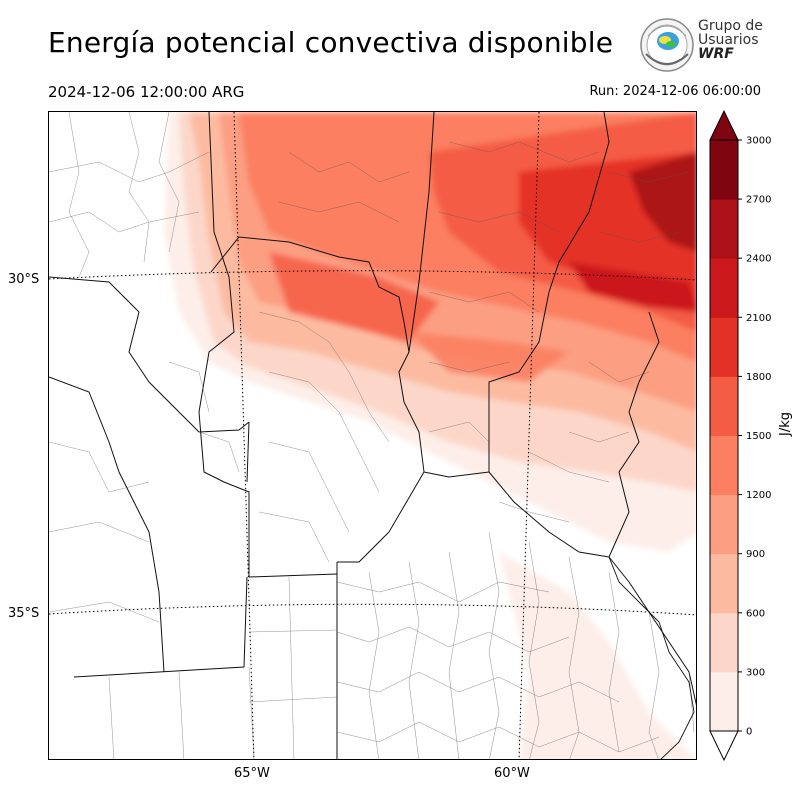  What do you see at coordinates (24, 279) in the screenshot?
I see `lat-label-30s: 30°S` at bounding box center [24, 279].